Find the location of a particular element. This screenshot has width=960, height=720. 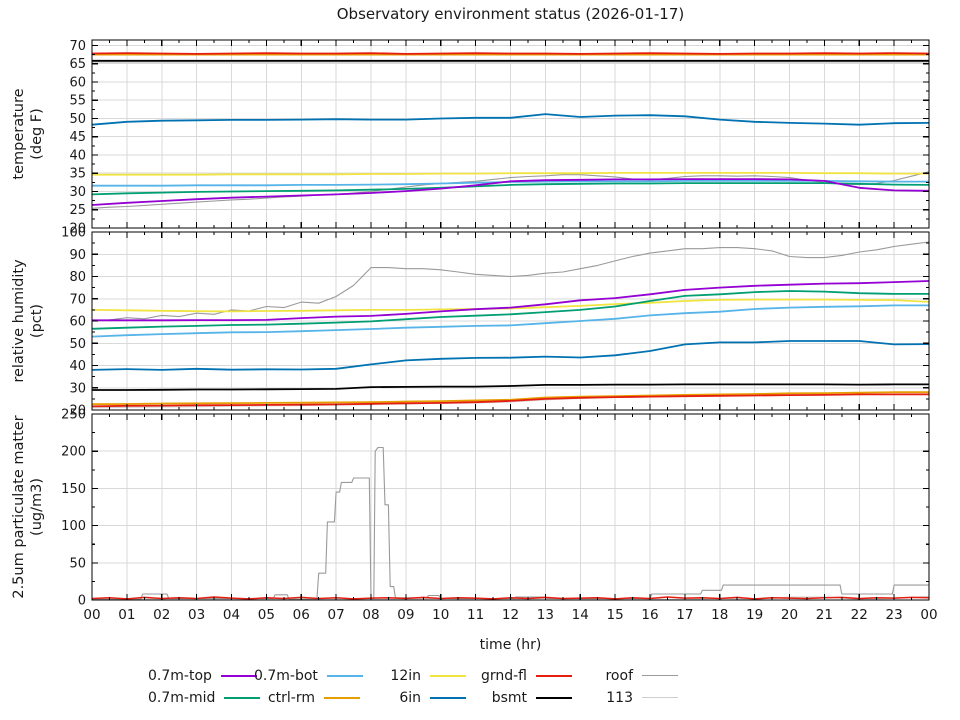

y-tick-label: 45 is located at coordinates (77, 137).